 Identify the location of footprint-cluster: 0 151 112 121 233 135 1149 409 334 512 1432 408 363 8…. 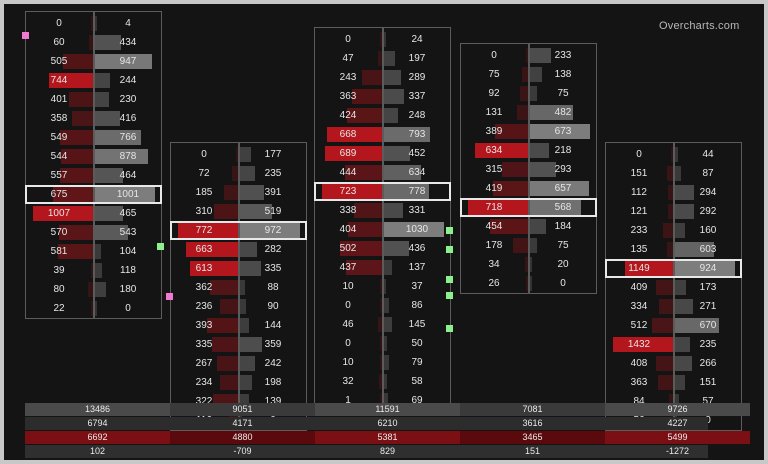
(673, 286).